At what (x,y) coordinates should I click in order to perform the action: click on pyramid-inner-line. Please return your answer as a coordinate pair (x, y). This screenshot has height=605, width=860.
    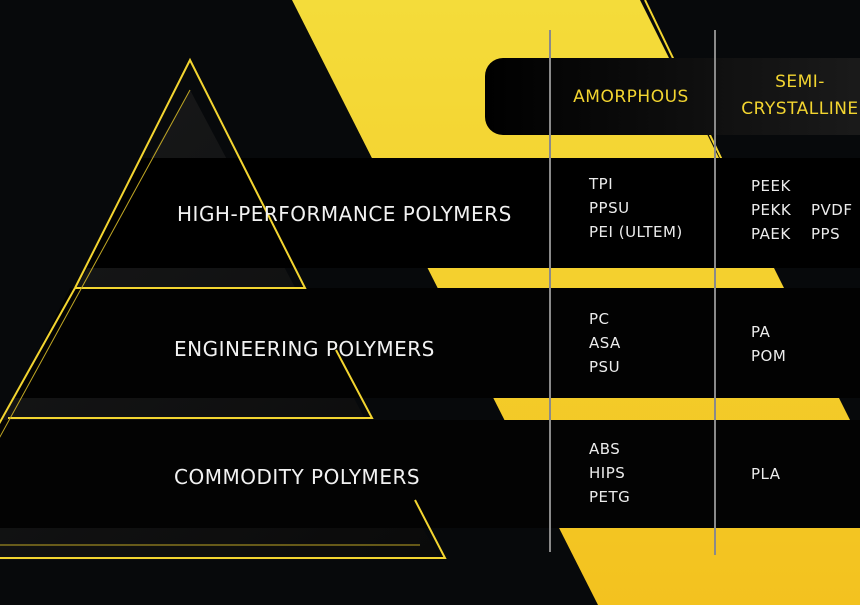
    Looking at the image, I should click on (95, 263).